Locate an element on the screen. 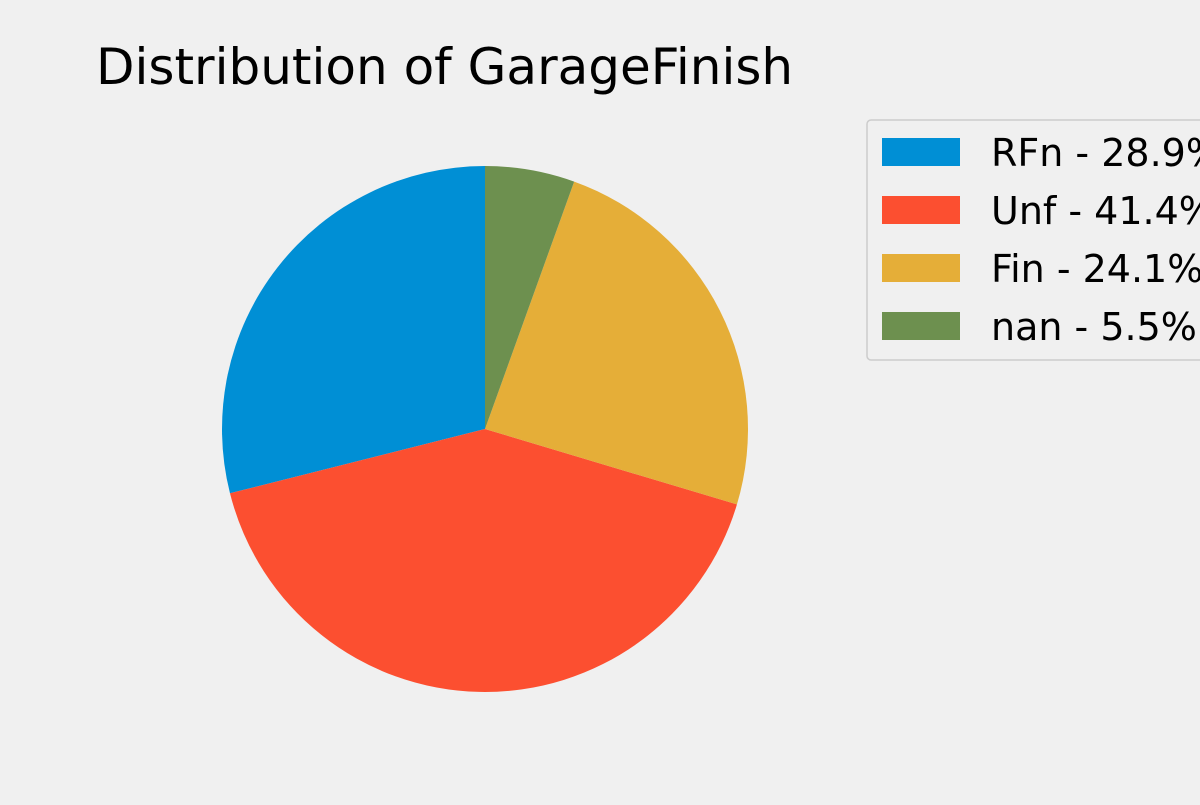  legend-label-nan: nan - 5.5% is located at coordinates (1094, 327).